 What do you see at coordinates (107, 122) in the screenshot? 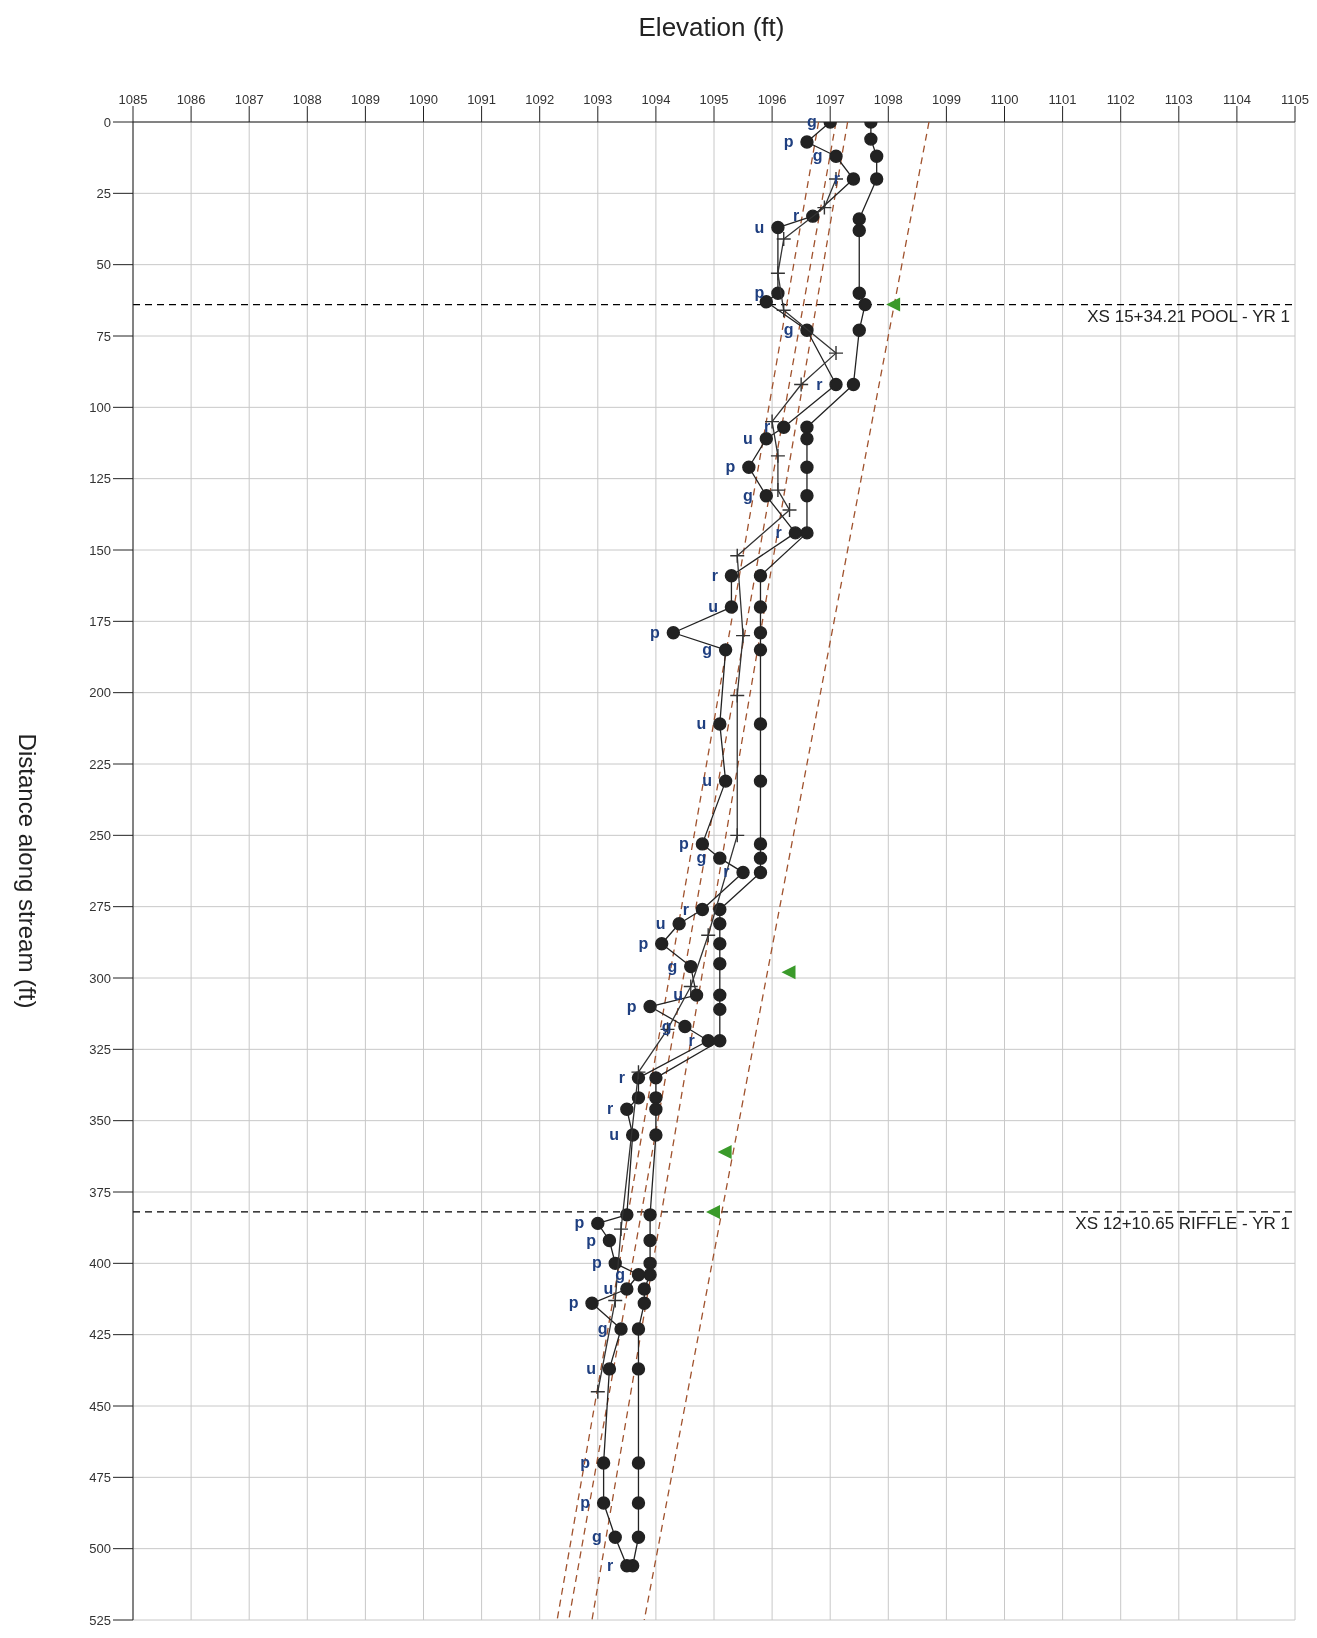
I see `y-tick-label: 0` at bounding box center [107, 122].